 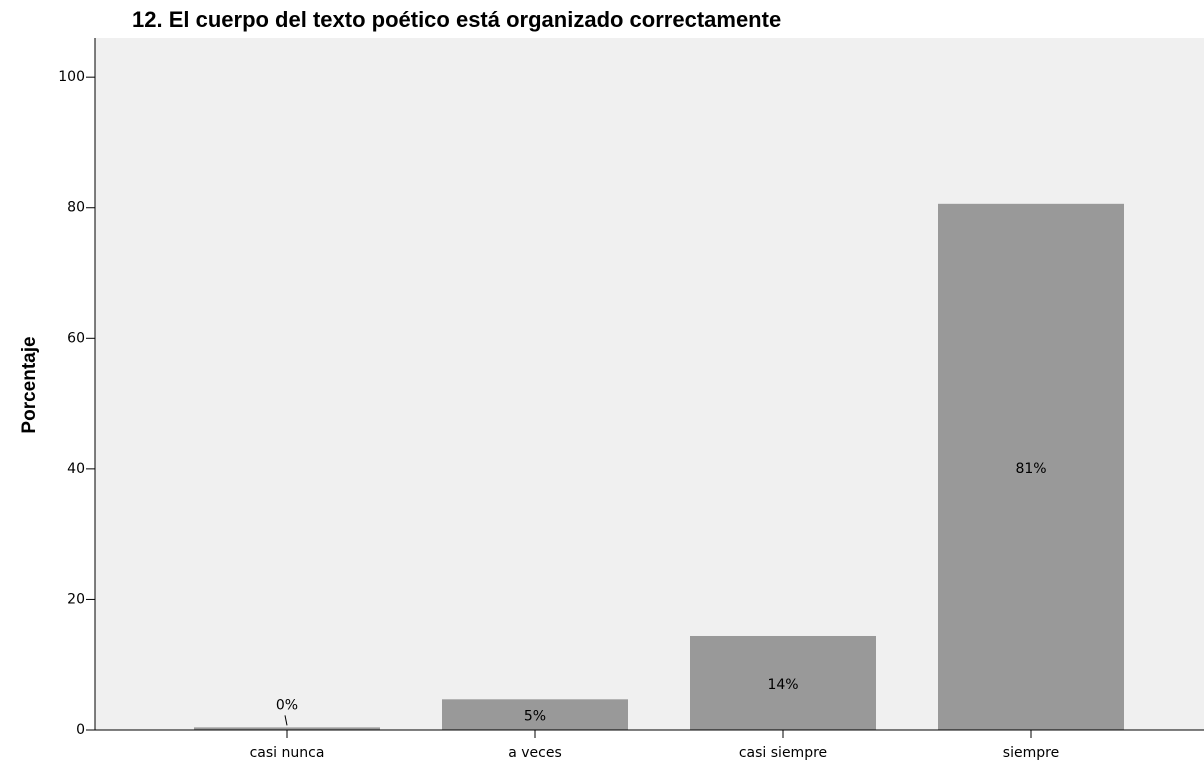 I want to click on y-tick-label: 20, so click(x=76, y=599).